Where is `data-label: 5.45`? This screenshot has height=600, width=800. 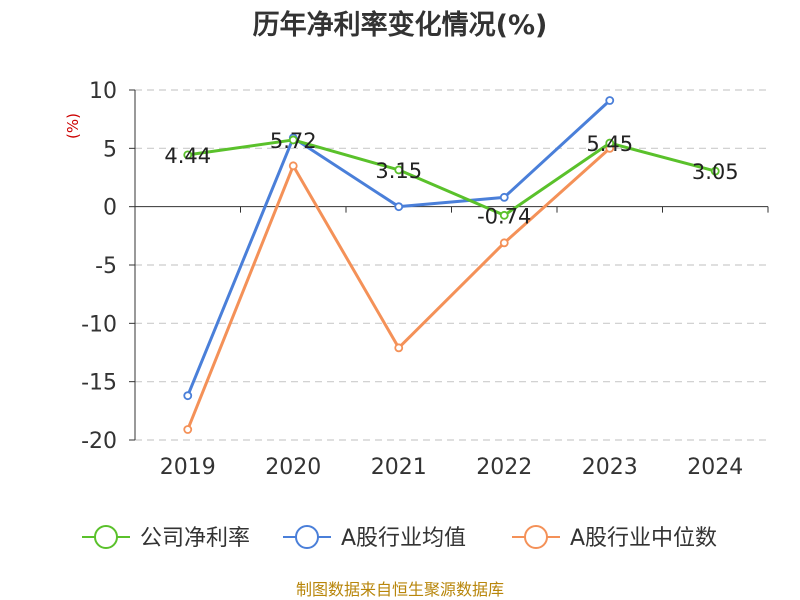
data-label: 5.45 is located at coordinates (609, 144).